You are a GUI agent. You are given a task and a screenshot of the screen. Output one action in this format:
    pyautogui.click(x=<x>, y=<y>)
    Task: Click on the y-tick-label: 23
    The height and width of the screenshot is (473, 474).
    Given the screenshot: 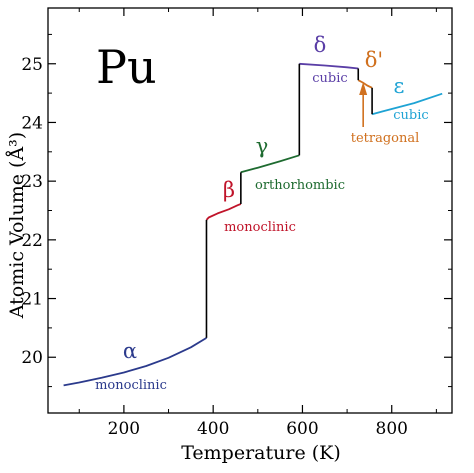 What is the action you would take?
    pyautogui.click(x=32, y=182)
    